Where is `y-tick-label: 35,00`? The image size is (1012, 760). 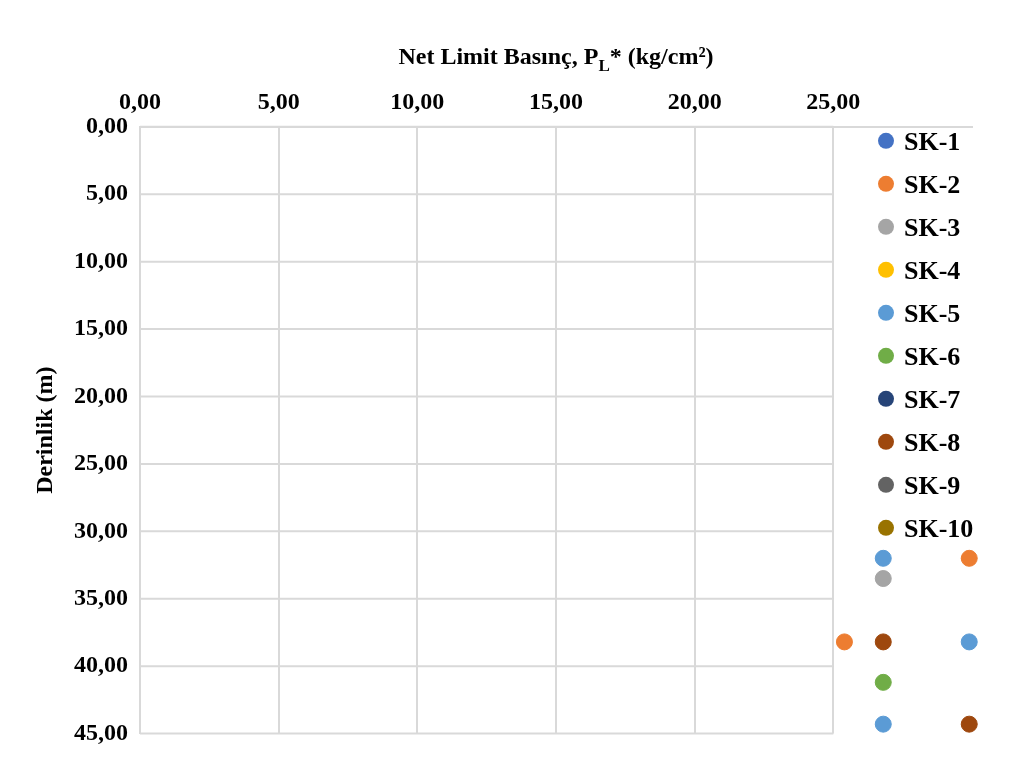 y-tick-label: 35,00 is located at coordinates (101, 596).